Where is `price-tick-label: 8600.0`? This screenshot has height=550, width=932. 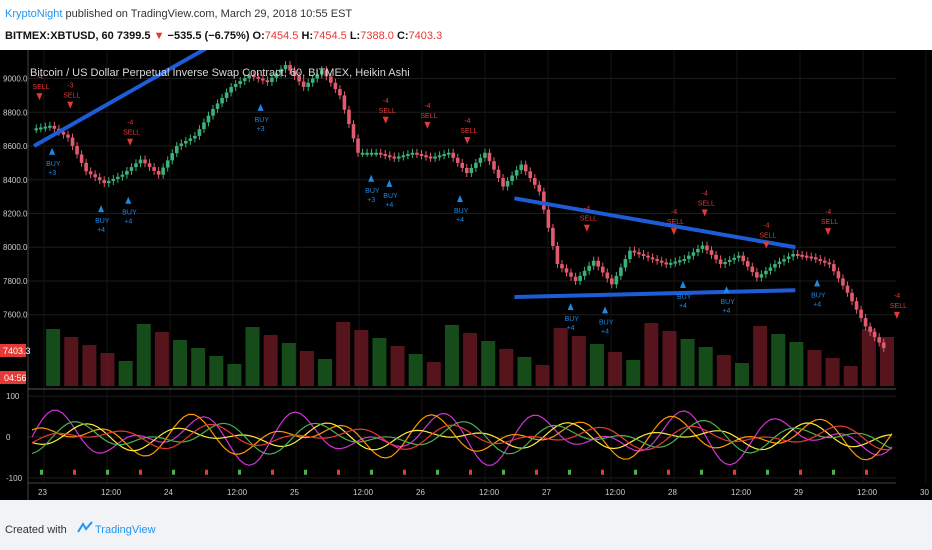
price-tick-label: 8600.0 is located at coordinates (15, 146).